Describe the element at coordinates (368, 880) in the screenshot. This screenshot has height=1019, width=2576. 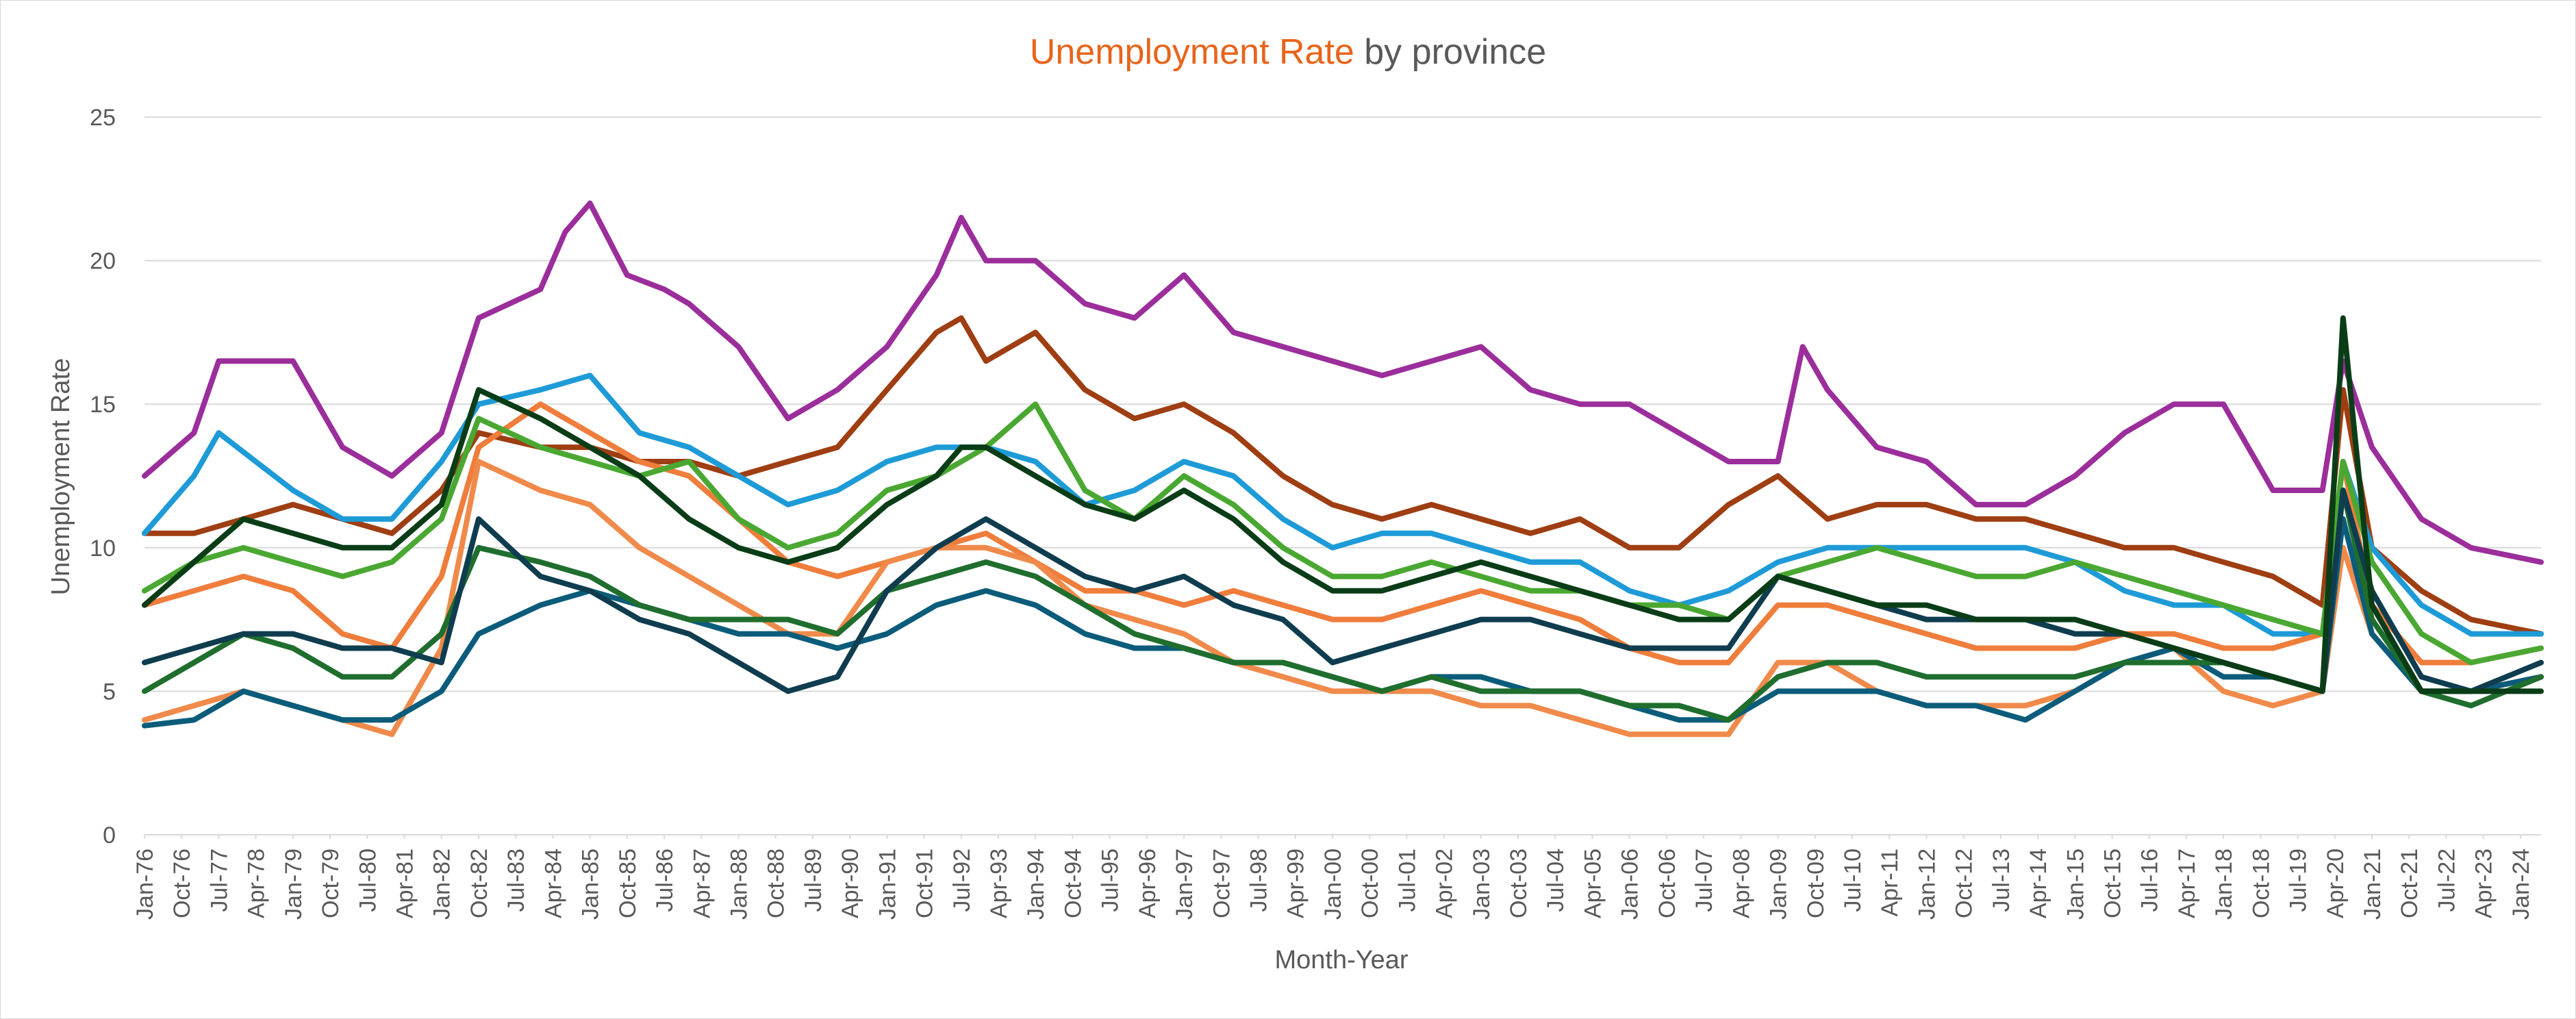
I see `x-tick-label: Jul-80` at that location.